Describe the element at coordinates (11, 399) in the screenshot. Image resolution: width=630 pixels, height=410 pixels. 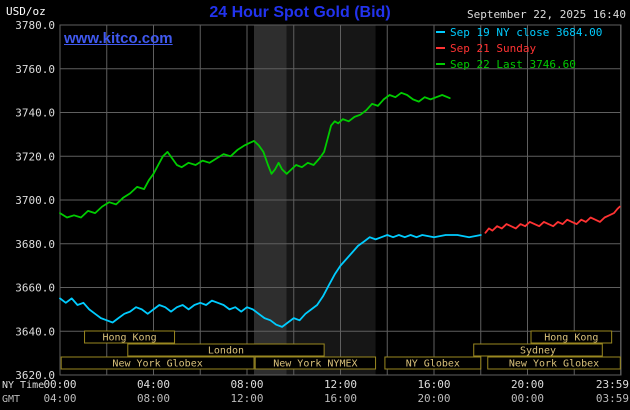
I see `svg-text: GMT` at that location.